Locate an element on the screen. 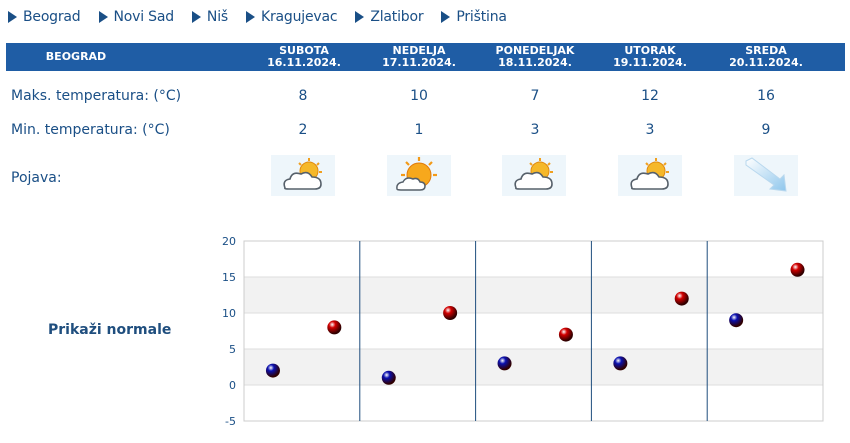 The image size is (850, 443). header-day-2: NEDELJA 17.11.2024. is located at coordinates (419, 57).